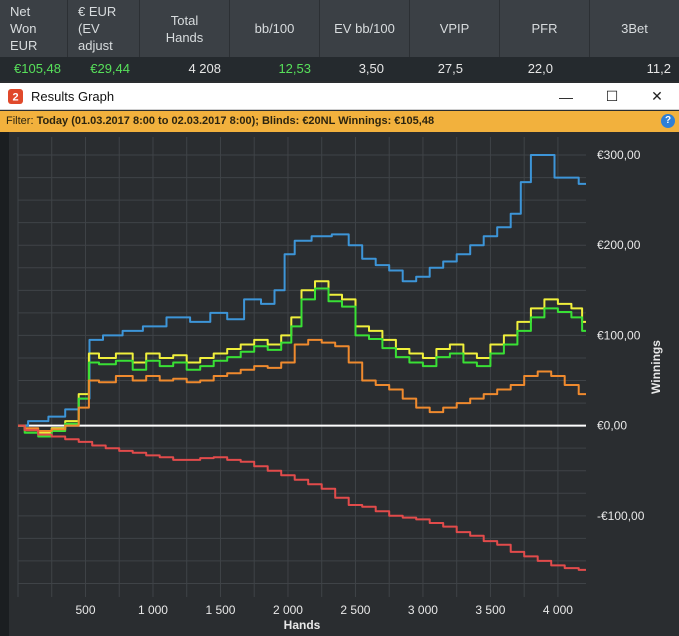 The height and width of the screenshot is (636, 679). I want to click on minimize-button: —, so click(566, 96).